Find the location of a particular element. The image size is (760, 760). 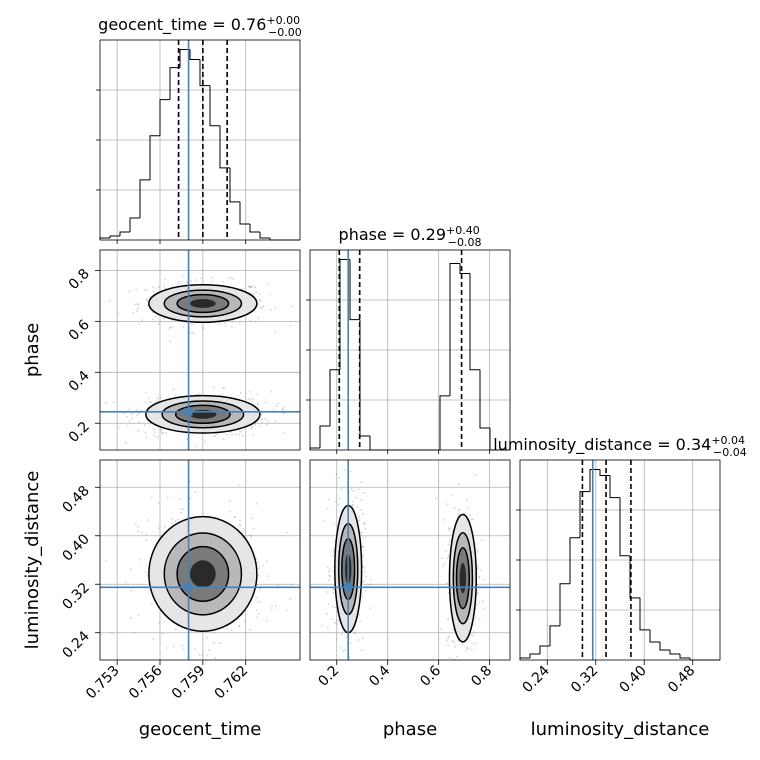

truth-marker-luminosity_distance_vs_geocent_time is located at coordinates (188, 587).